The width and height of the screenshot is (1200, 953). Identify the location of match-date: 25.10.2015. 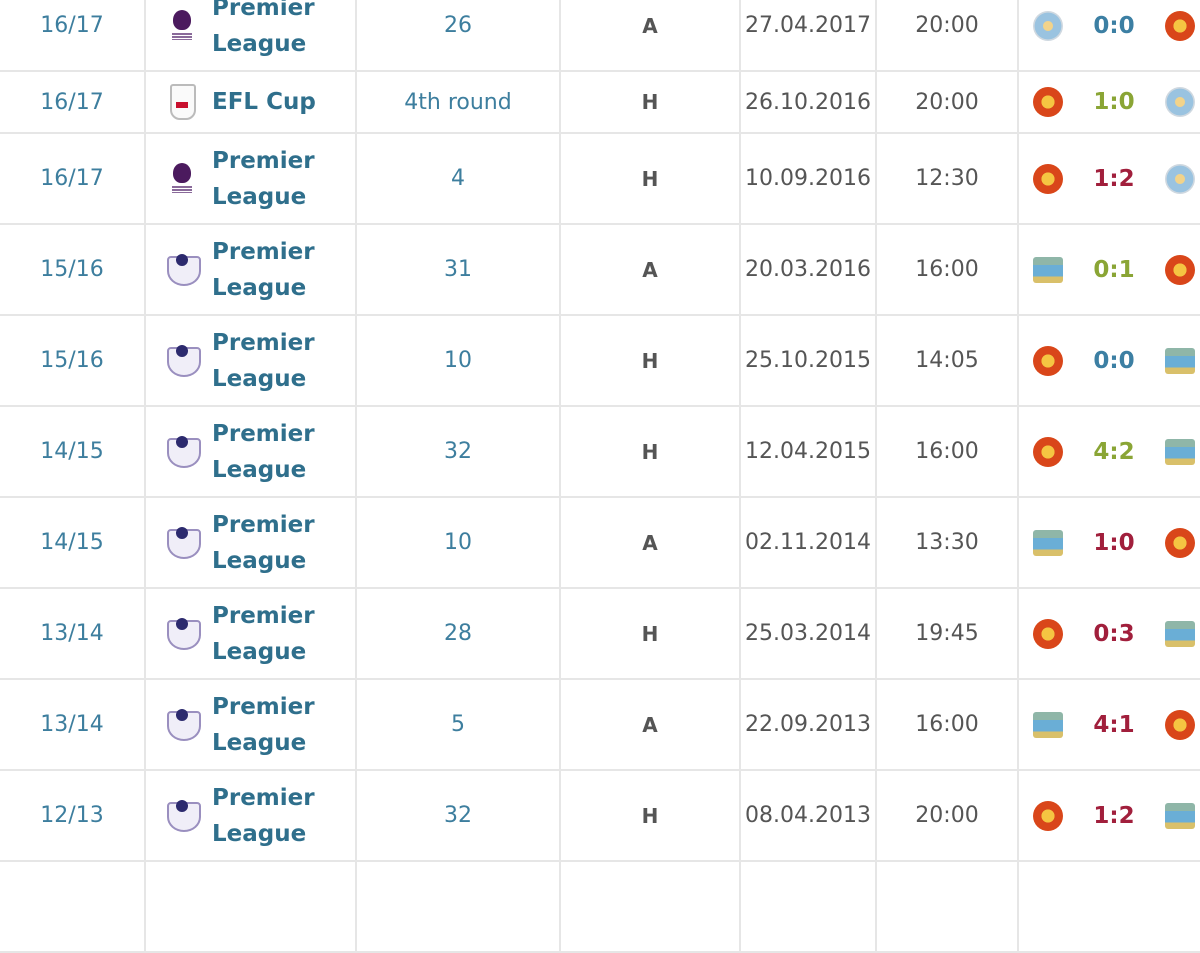
(808, 360).